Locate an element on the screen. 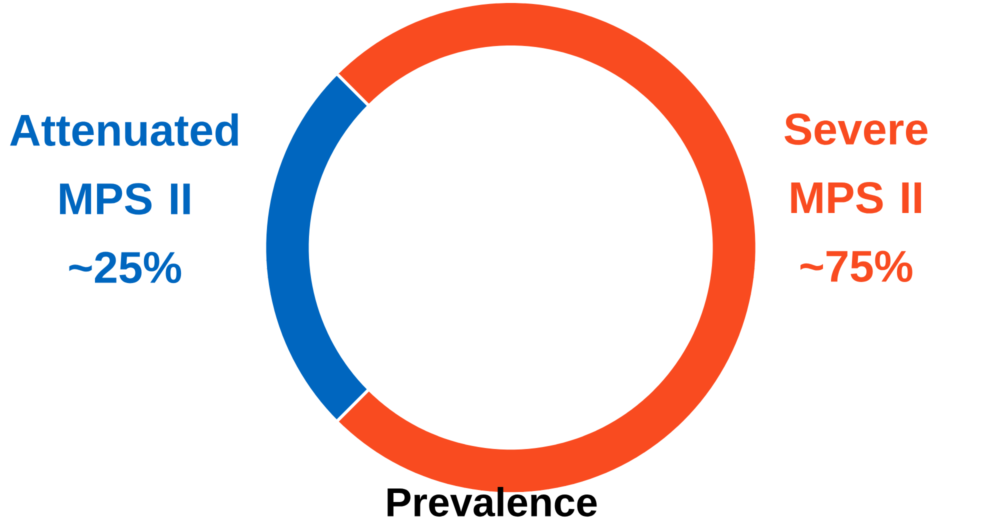  slice-label: Attenuated MPS II is located at coordinates (124, 164).